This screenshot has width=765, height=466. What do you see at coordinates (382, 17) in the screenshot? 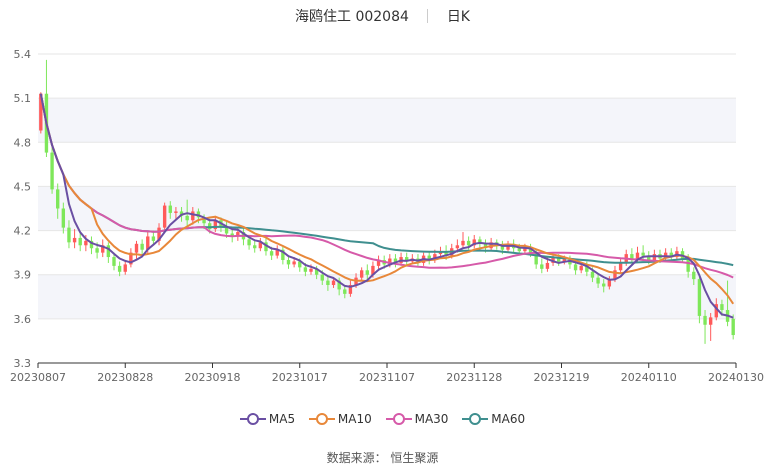
I see `stock-code: 002084` at bounding box center [382, 17].